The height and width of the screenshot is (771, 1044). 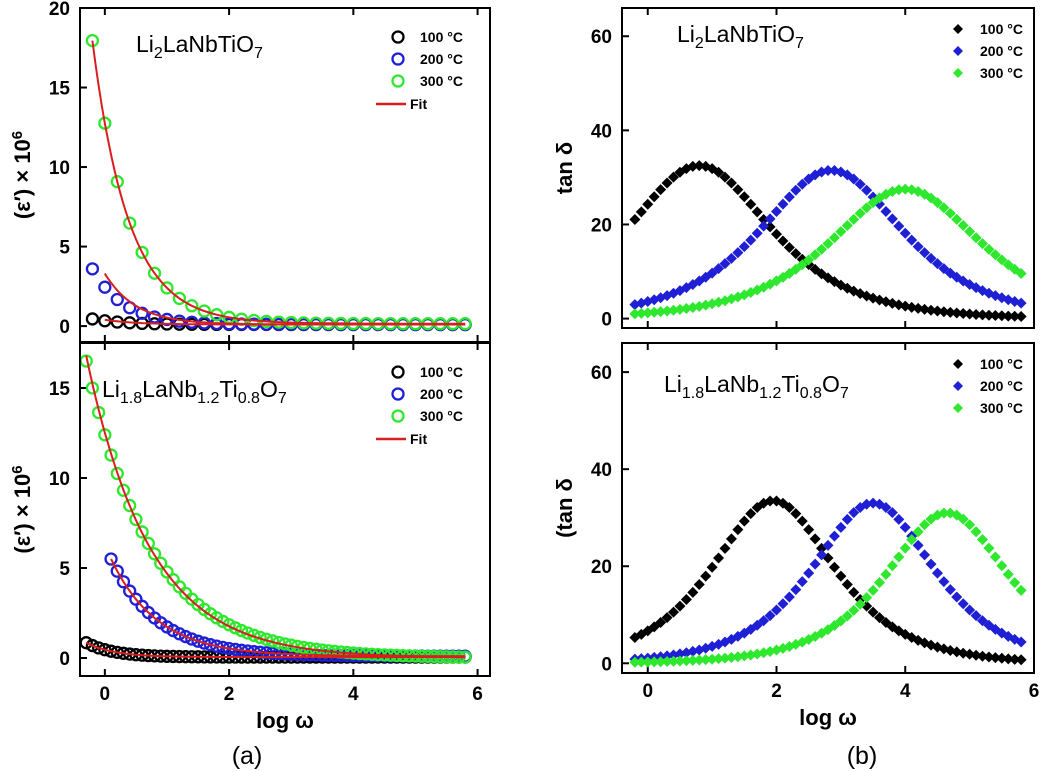 What do you see at coordinates (740, 36) in the screenshot?
I see `chart-title: Li2LaNbTiO7` at bounding box center [740, 36].